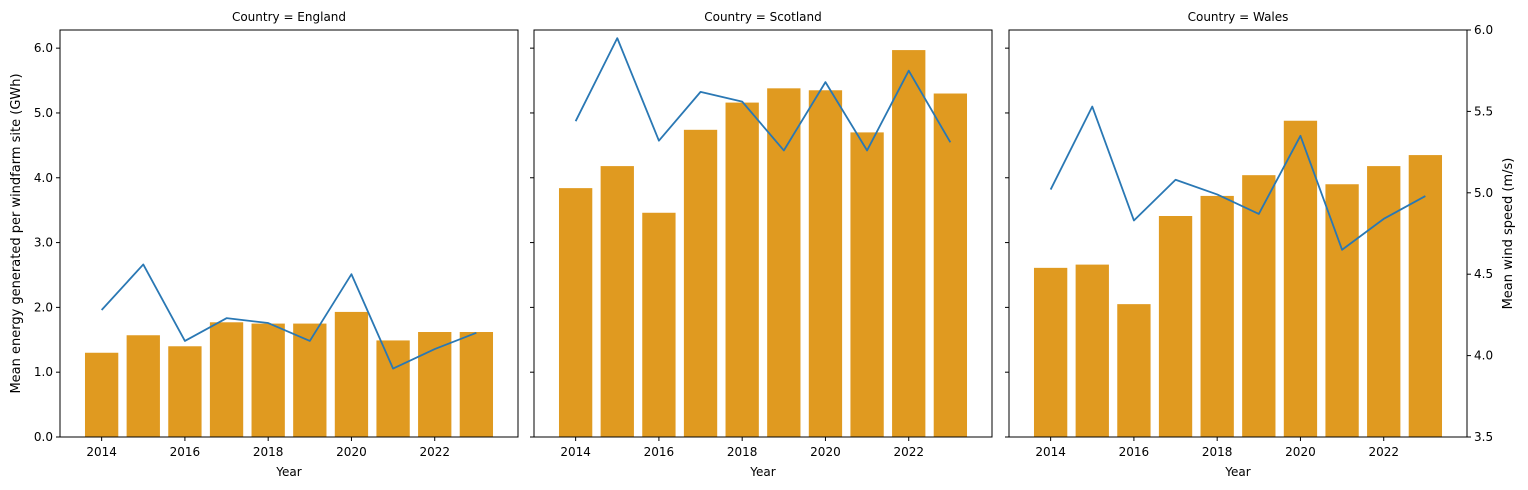  What do you see at coordinates (43, 437) in the screenshot?
I see `y-tick-label-left: 0.0` at bounding box center [43, 437].